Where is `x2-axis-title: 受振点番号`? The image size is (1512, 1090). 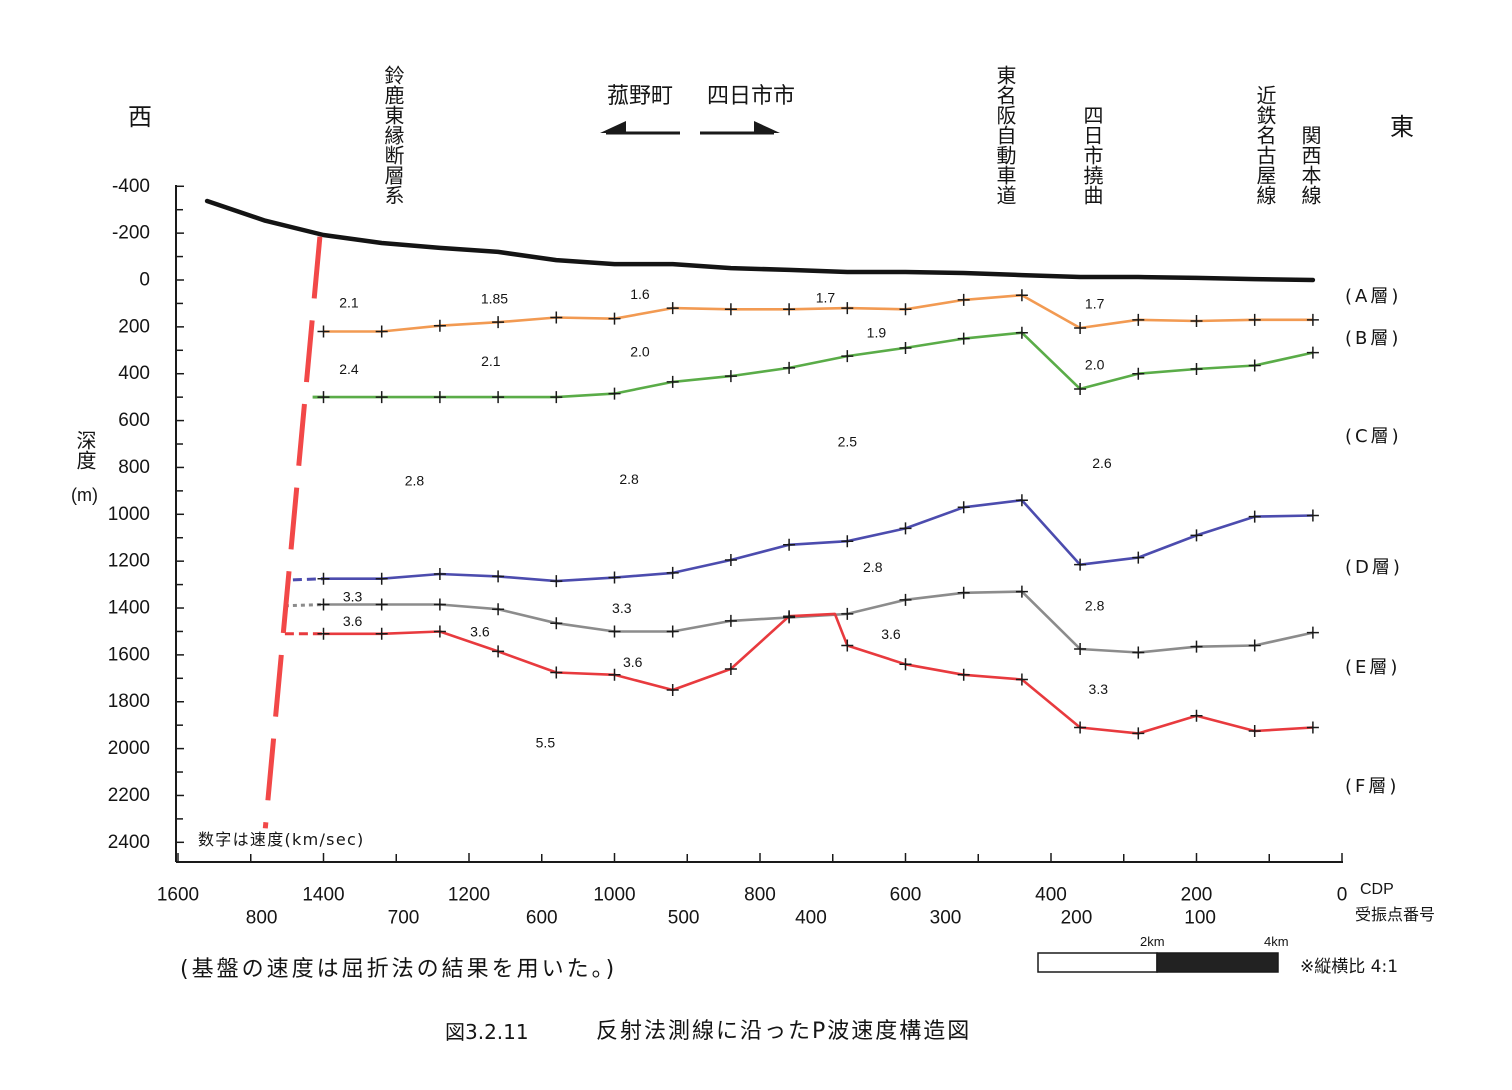
x2-axis-title: 受振点番号 is located at coordinates (1395, 914).